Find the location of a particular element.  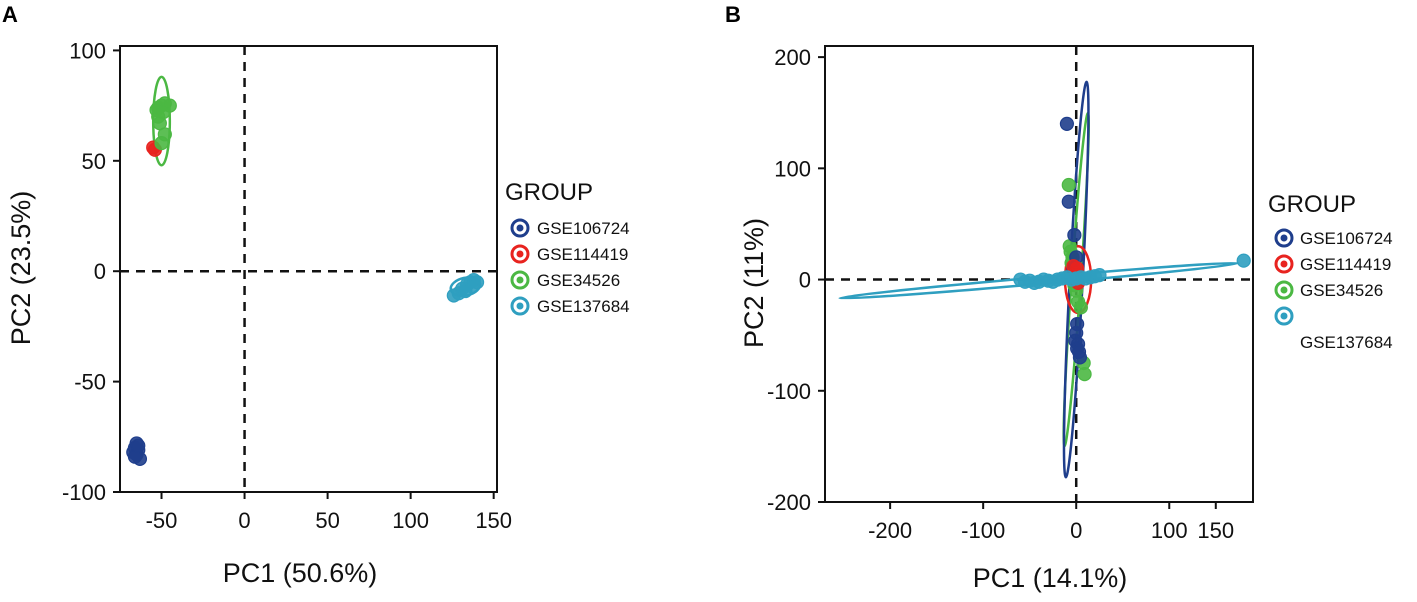

panel-b-y-axis-title: PC2 (11%) is located at coordinates (754, 283).